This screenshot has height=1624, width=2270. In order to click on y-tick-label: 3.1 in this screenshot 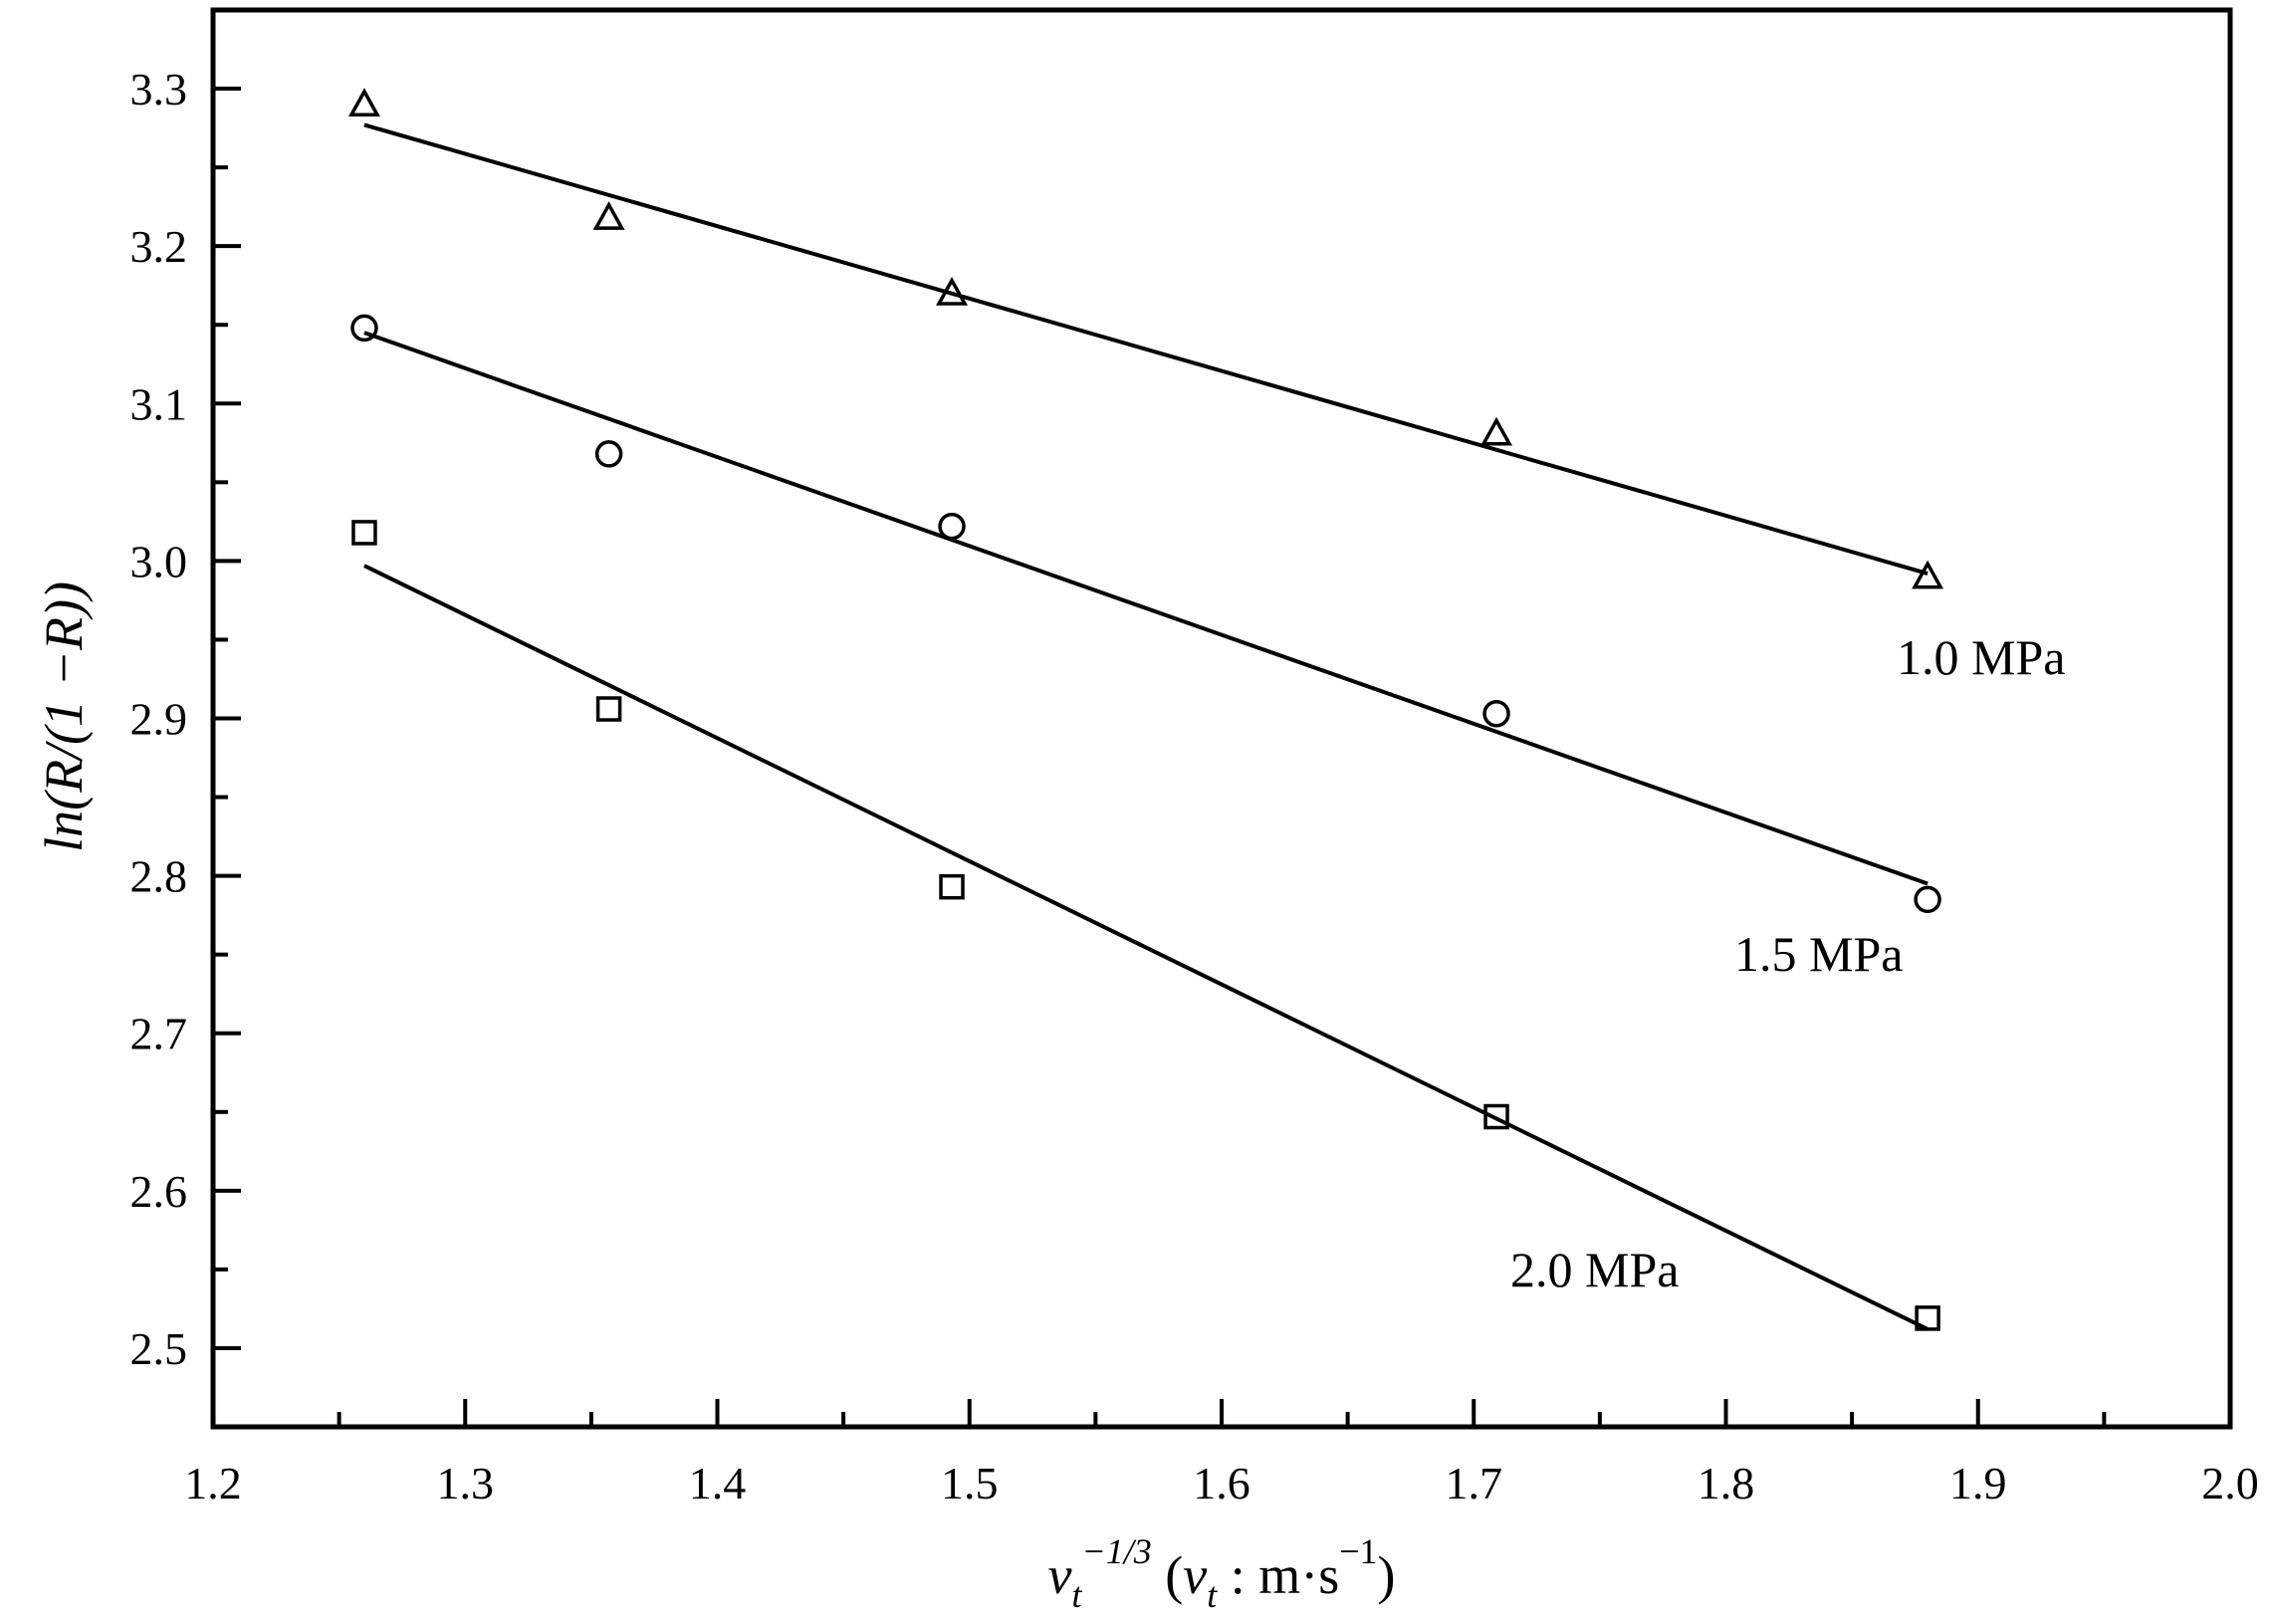, I will do `click(159, 403)`.